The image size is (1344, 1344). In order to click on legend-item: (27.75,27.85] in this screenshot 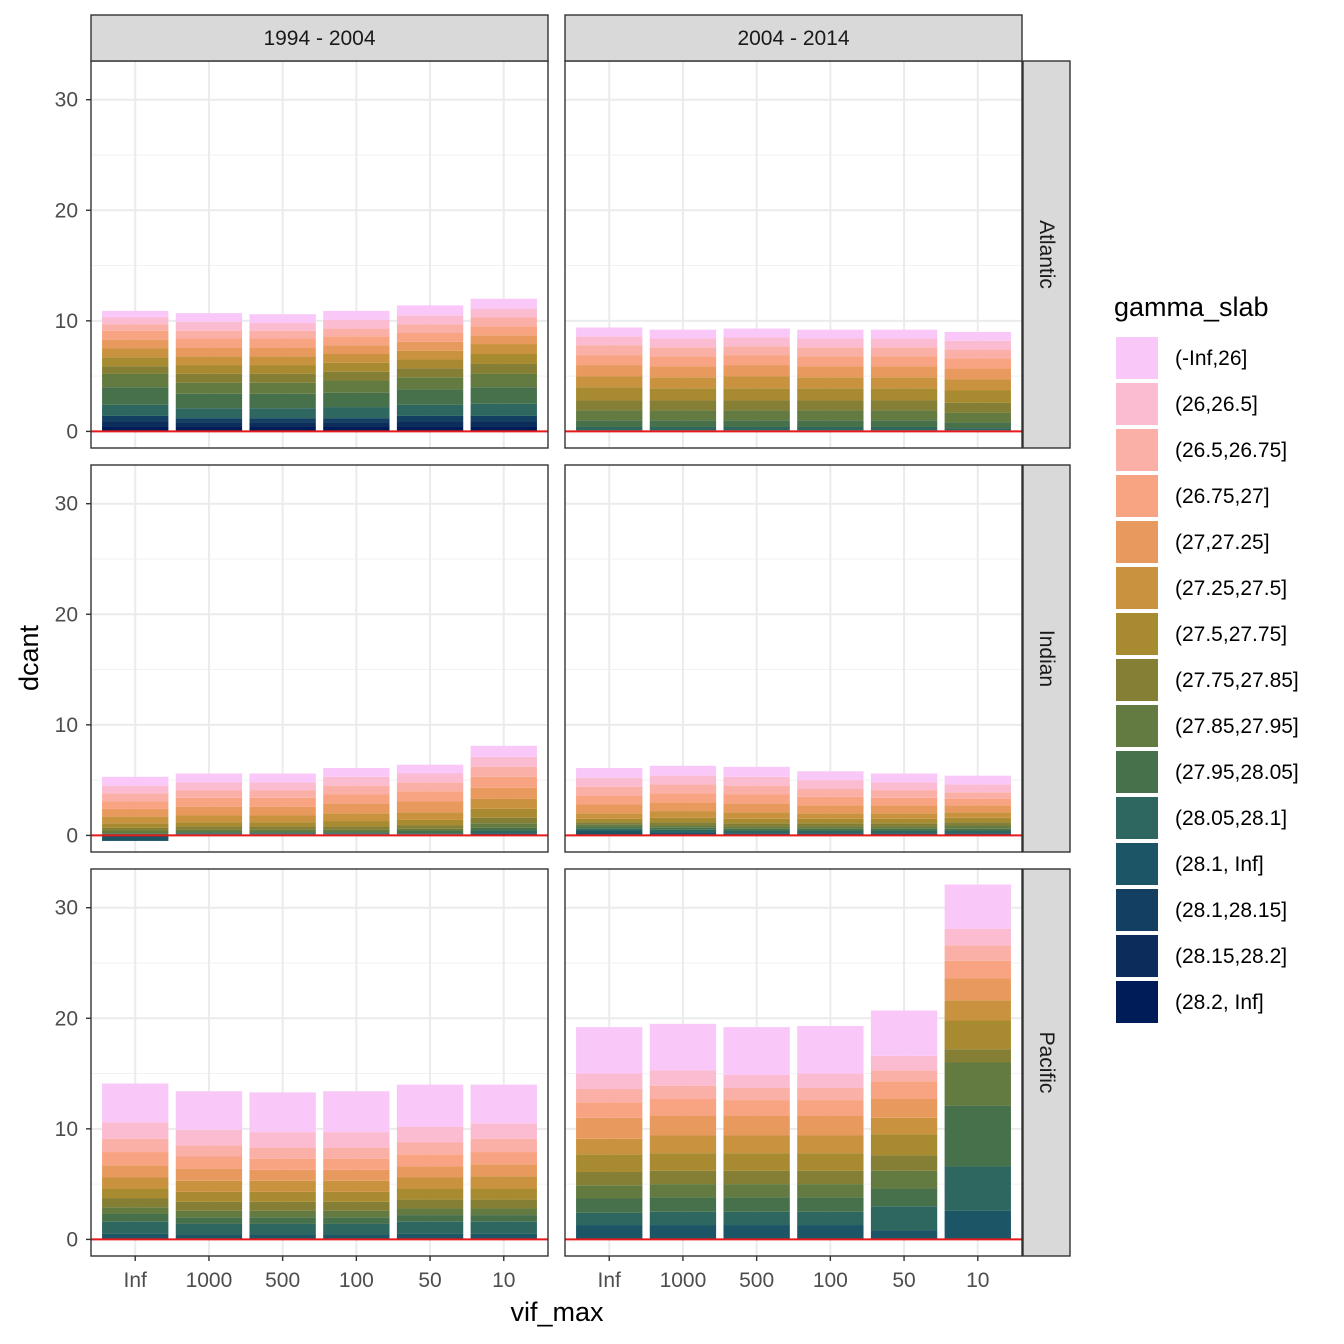, I will do `click(1207, 680)`.